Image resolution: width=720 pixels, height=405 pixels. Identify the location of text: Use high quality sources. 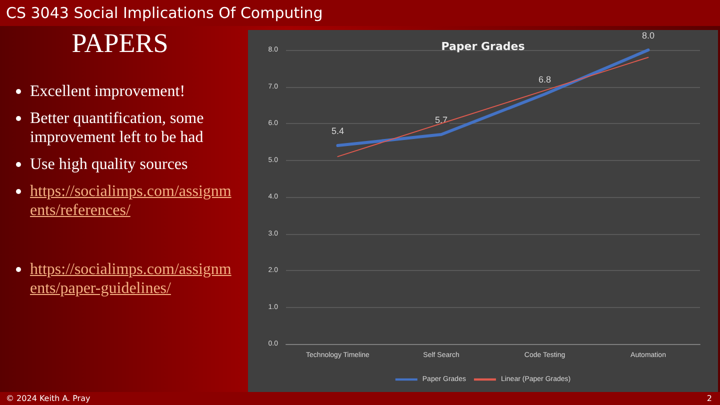
(109, 164).